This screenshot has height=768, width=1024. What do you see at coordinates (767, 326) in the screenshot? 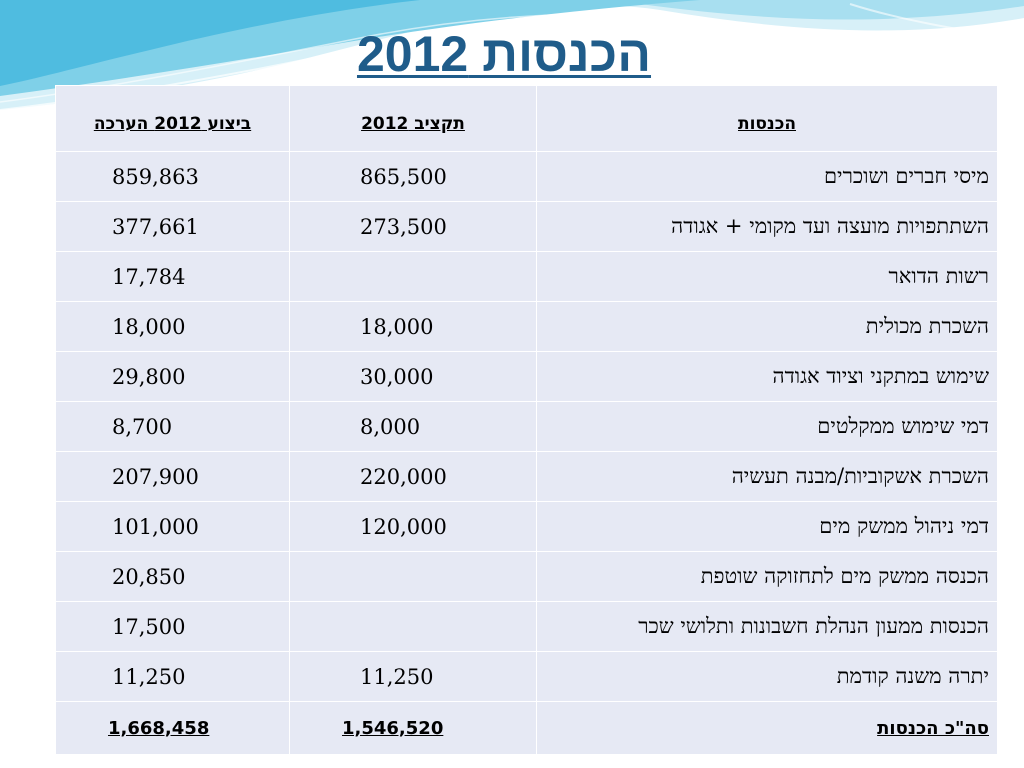
I see `row-item: השכרת מכולית` at bounding box center [767, 326].